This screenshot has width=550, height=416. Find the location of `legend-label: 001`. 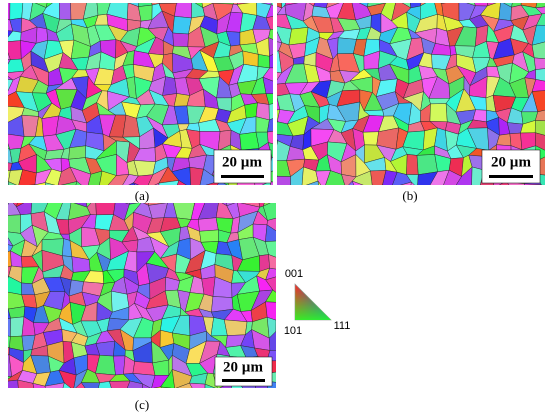

legend-label: 001 is located at coordinates (294, 274).